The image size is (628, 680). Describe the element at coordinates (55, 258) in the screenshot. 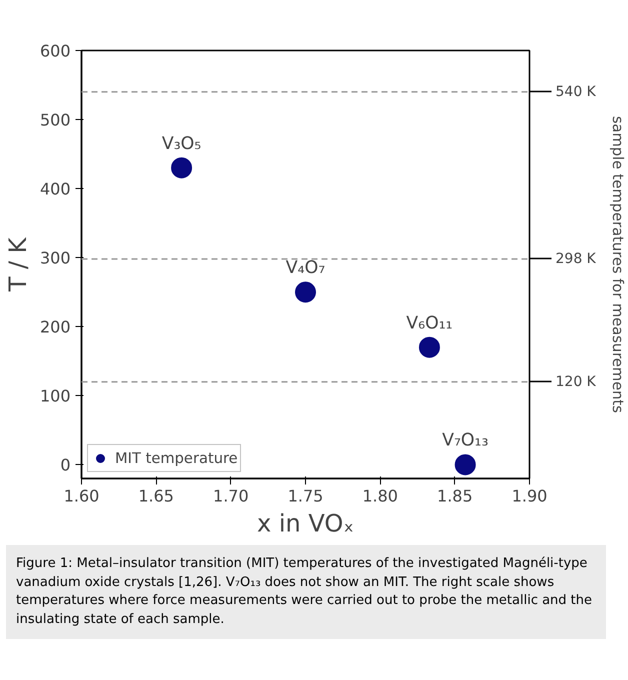

I see `y-tick-label: 300` at that location.